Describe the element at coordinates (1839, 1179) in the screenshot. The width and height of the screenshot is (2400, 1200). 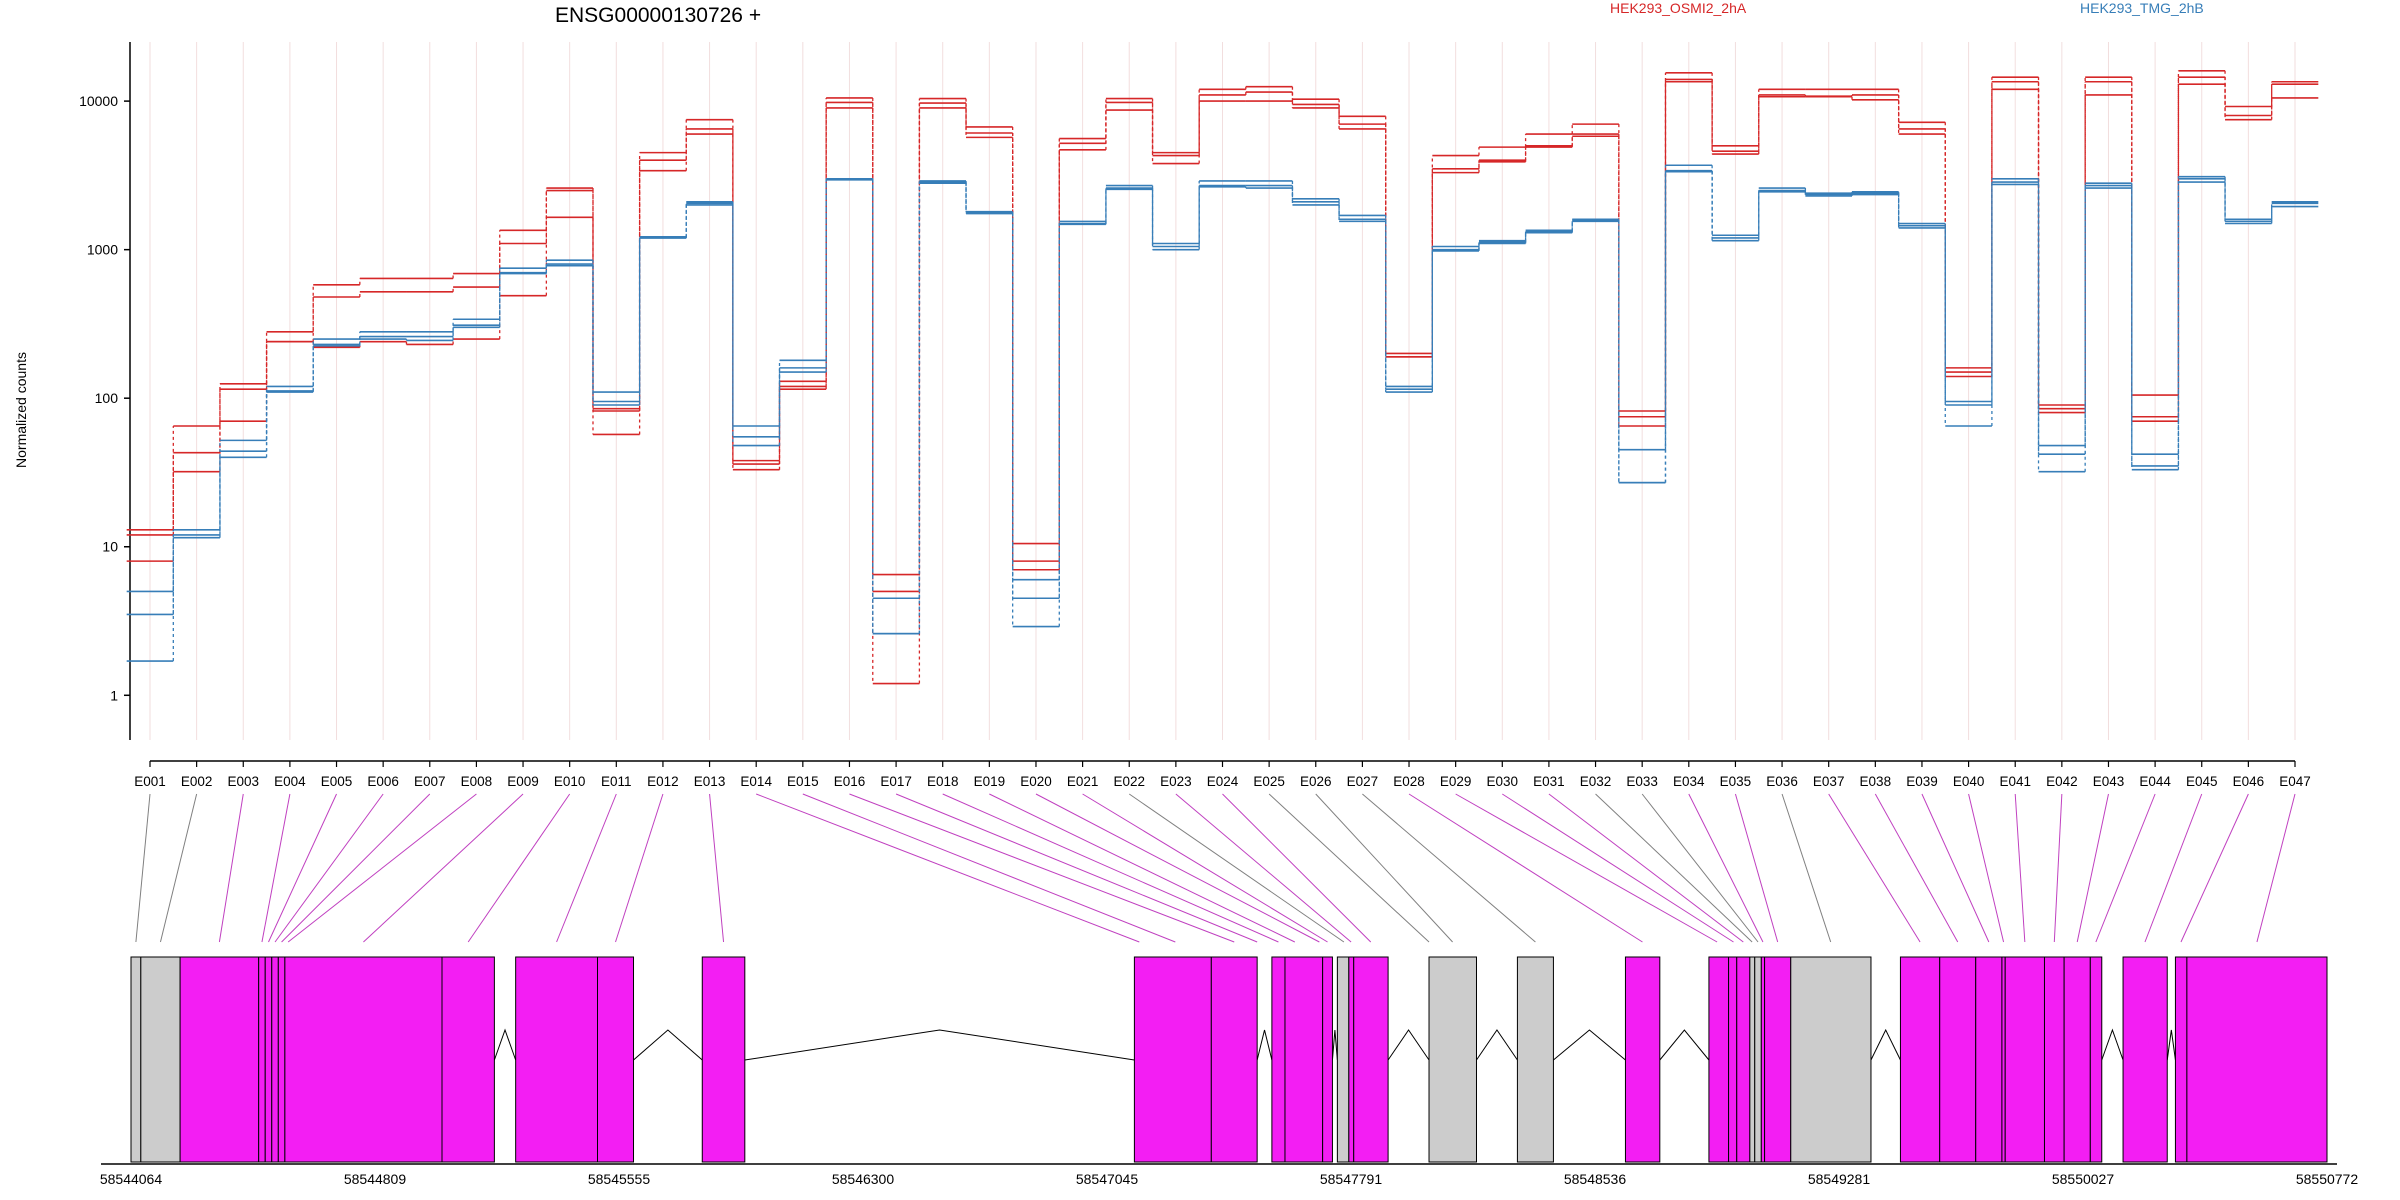
I see `coordinate-label: 58549281` at that location.